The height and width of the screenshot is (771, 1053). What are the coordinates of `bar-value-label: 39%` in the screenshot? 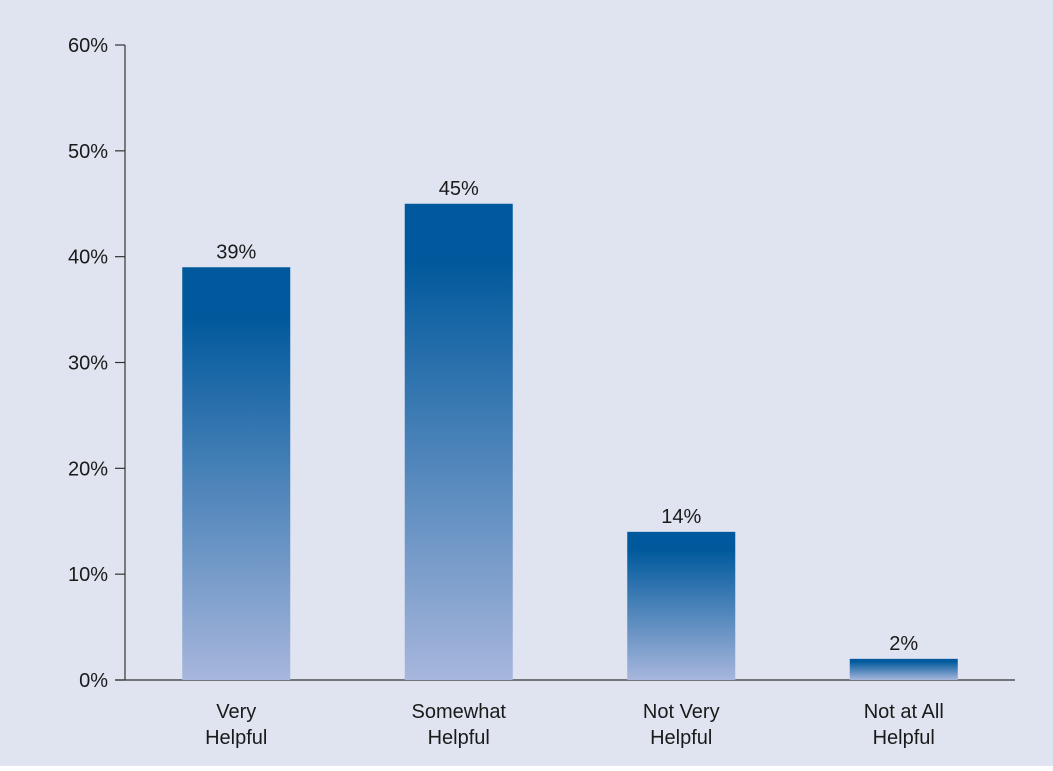 It's located at (236, 252).